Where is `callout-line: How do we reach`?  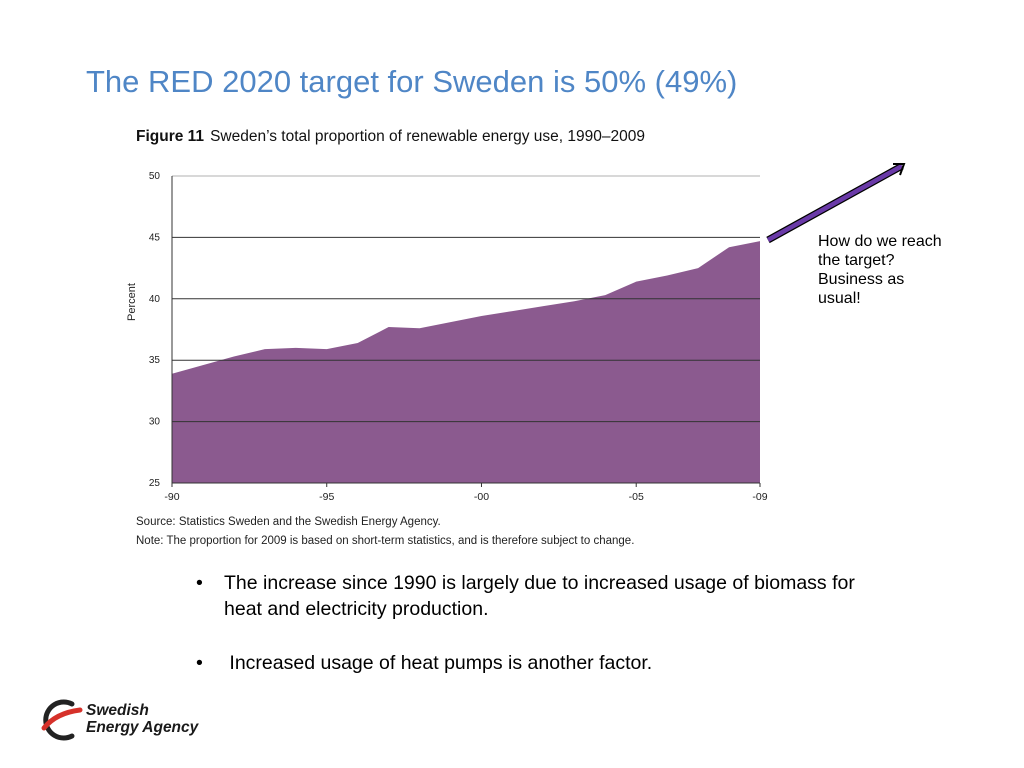 callout-line: How do we reach is located at coordinates (880, 241).